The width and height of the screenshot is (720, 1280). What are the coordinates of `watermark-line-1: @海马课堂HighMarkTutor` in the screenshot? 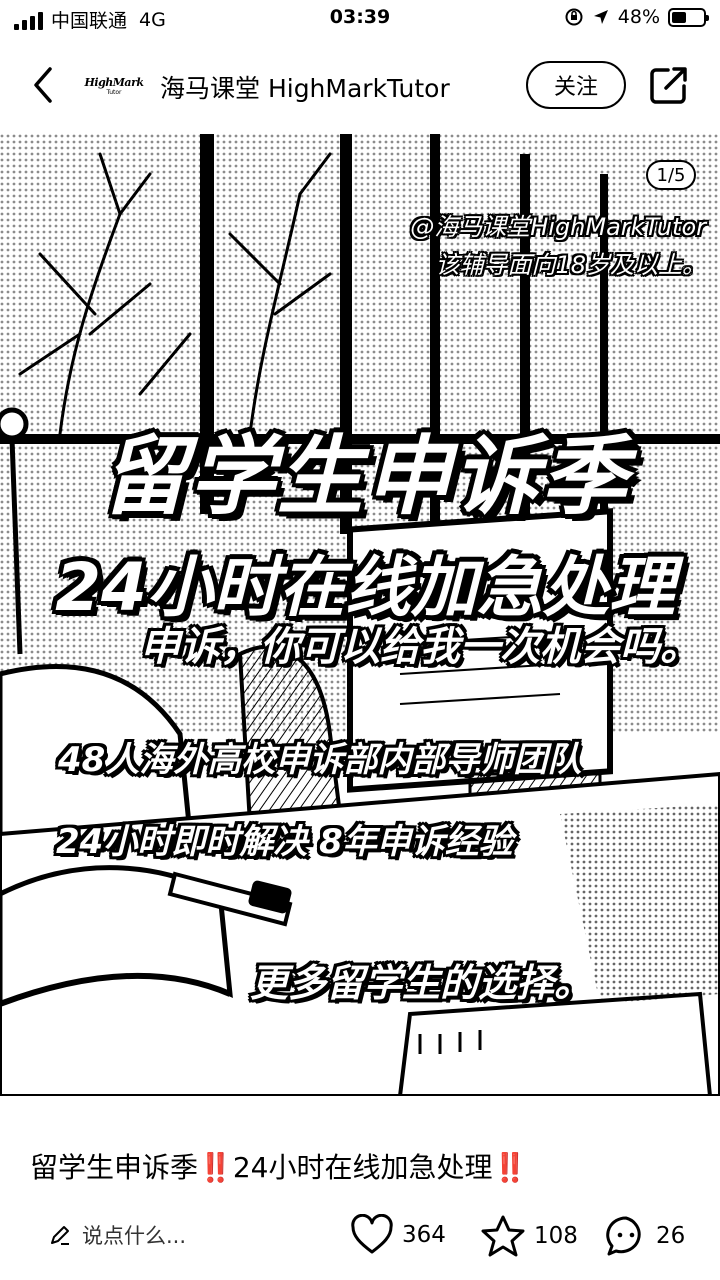 It's located at (558, 227).